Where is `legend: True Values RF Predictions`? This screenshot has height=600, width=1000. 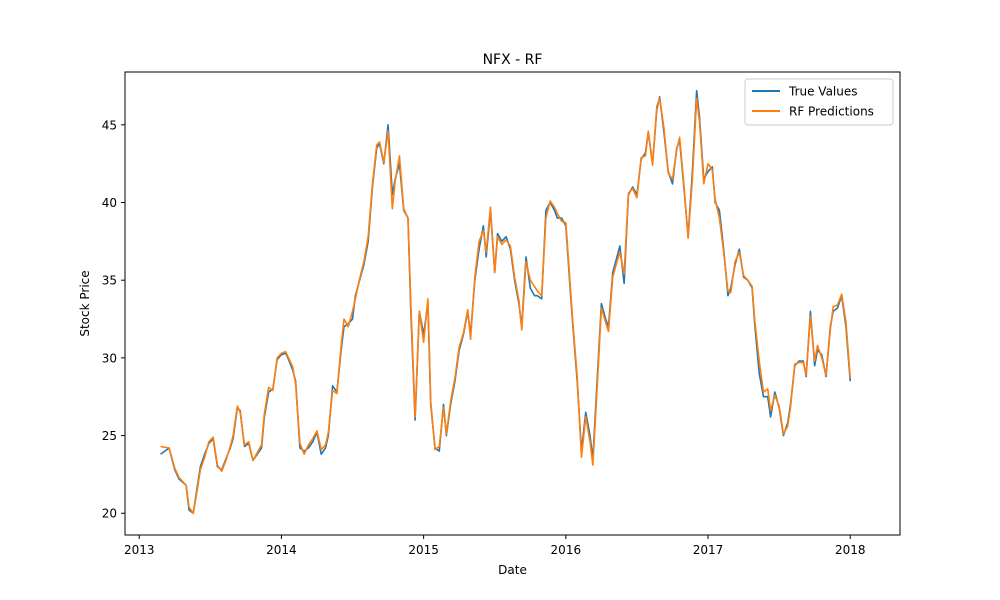
legend: True Values RF Predictions is located at coordinates (819, 102).